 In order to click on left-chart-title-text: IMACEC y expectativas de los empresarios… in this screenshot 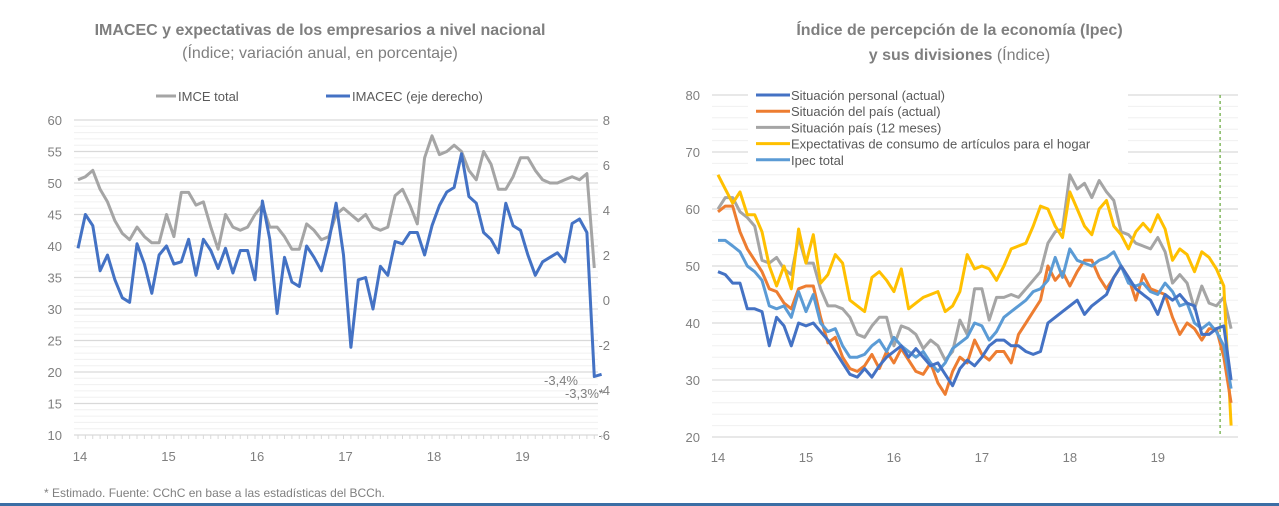, I will do `click(320, 30)`.